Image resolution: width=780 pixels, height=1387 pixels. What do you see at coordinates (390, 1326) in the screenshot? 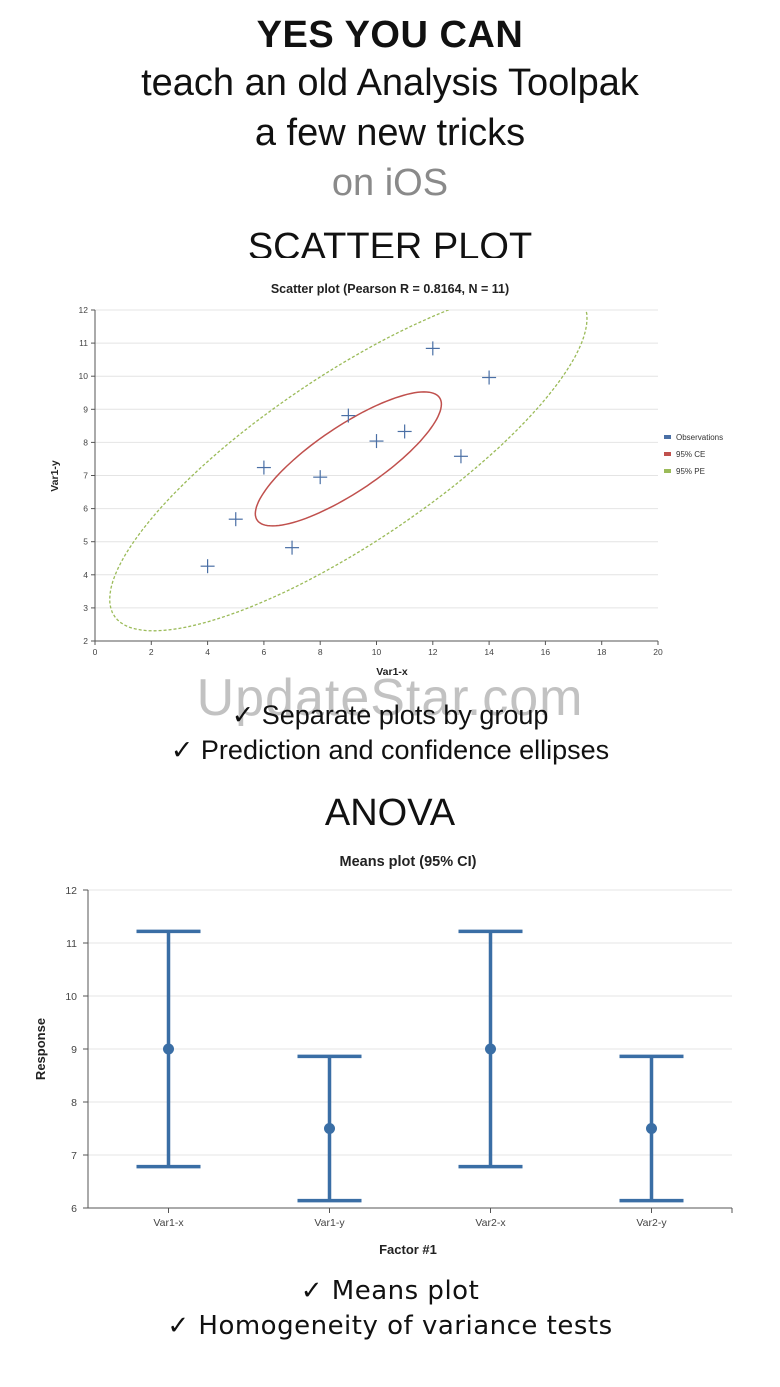
I see `feature-homogeneity-tests: ✓ Homogeneity of variance tests` at bounding box center [390, 1326].